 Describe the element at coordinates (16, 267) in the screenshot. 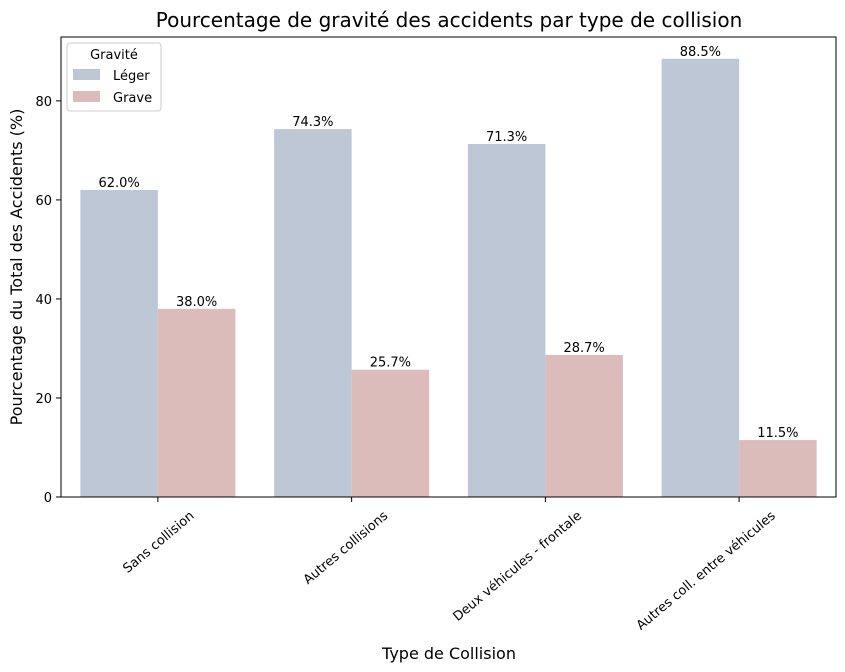

I see `y-axis-label: Pourcentage du Total des Accidents (%)` at that location.